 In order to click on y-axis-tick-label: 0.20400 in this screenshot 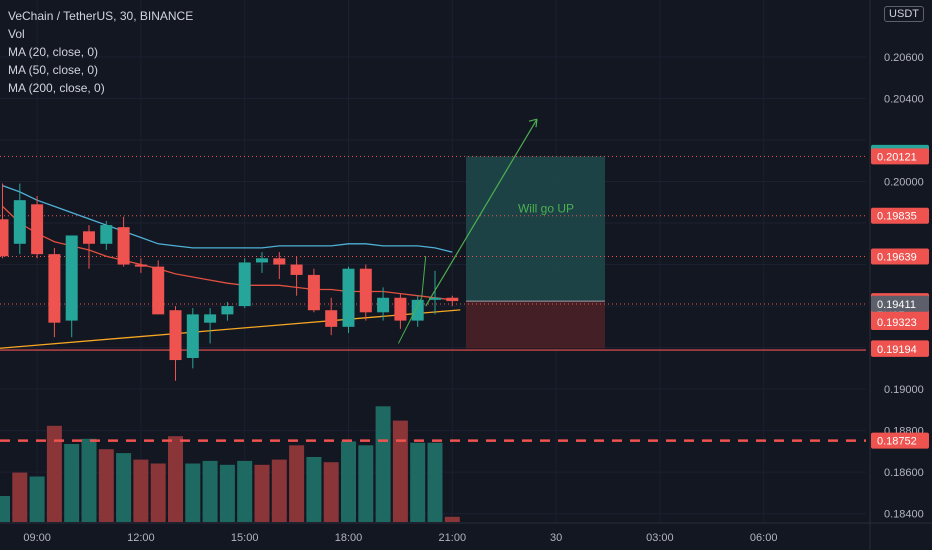, I will do `click(904, 99)`.